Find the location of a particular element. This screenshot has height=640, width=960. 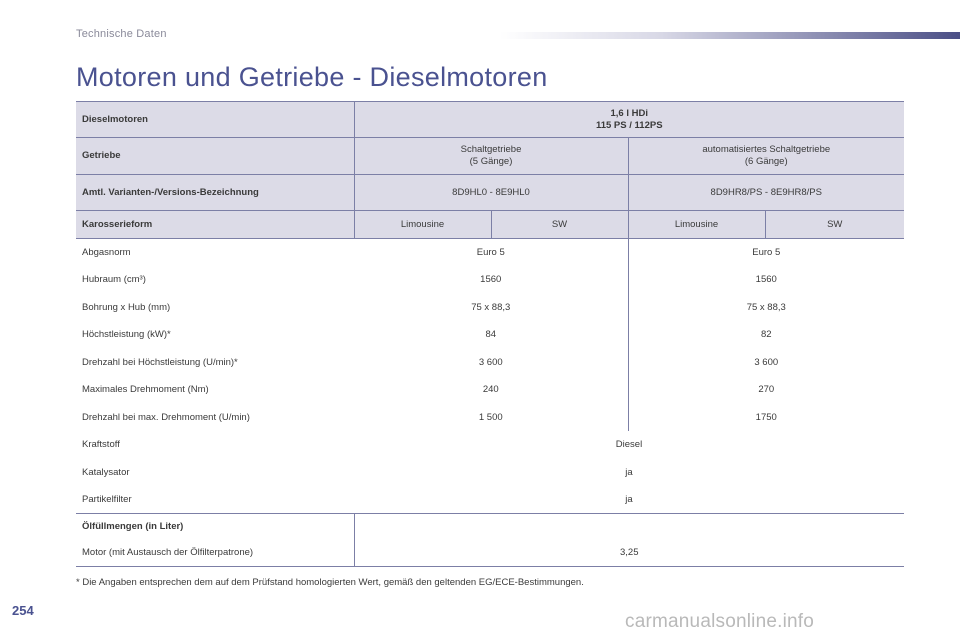

variant-manual: 8D9HL0 - 8E9HL0 is located at coordinates (490, 192).